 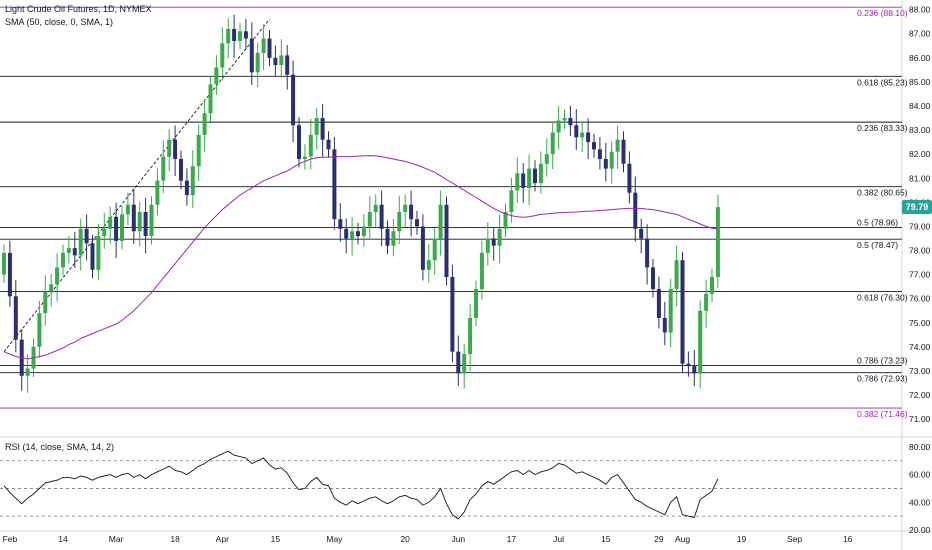 I want to click on price-tick-label: 81.00, so click(x=920, y=178).